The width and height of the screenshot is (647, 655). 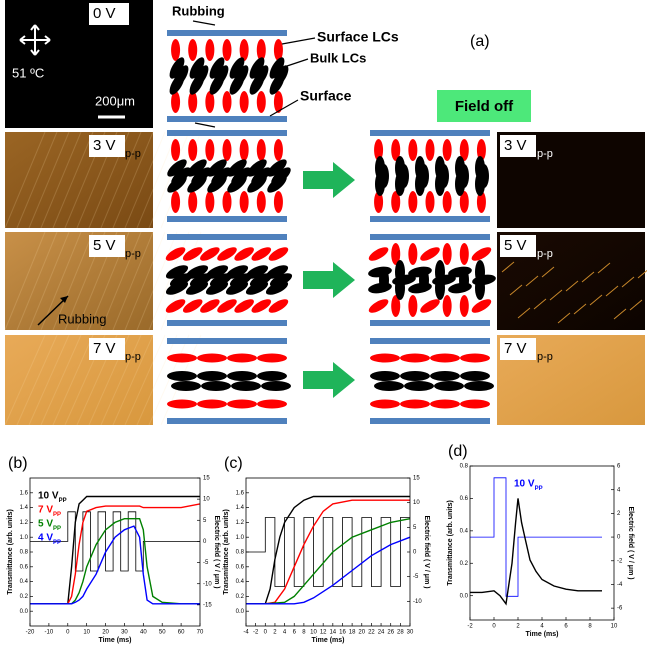 I want to click on x-tick-label: -2, so click(x=470, y=627).